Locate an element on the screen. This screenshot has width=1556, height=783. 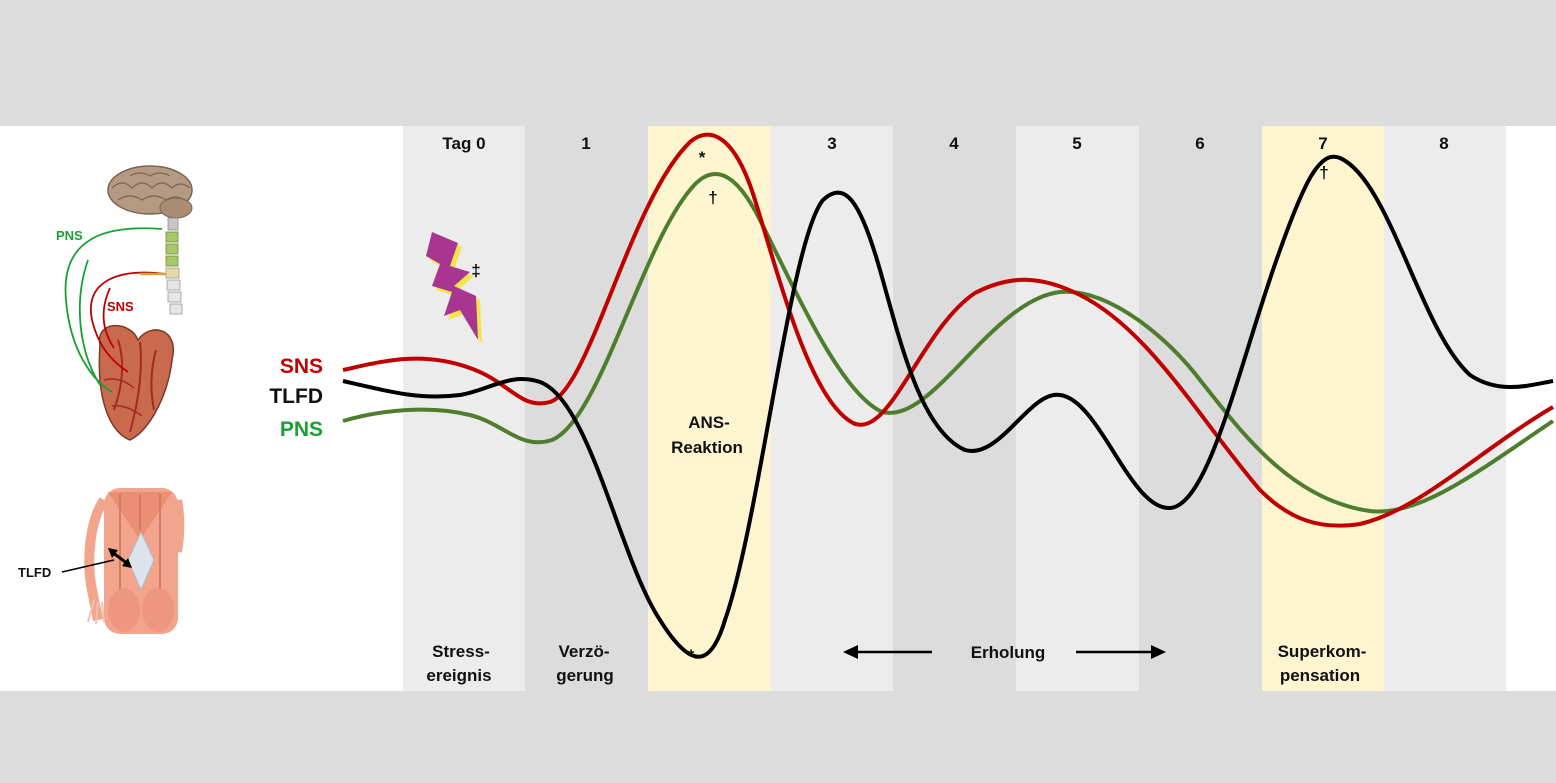
day-label-8: 8 is located at coordinates (1443, 143).